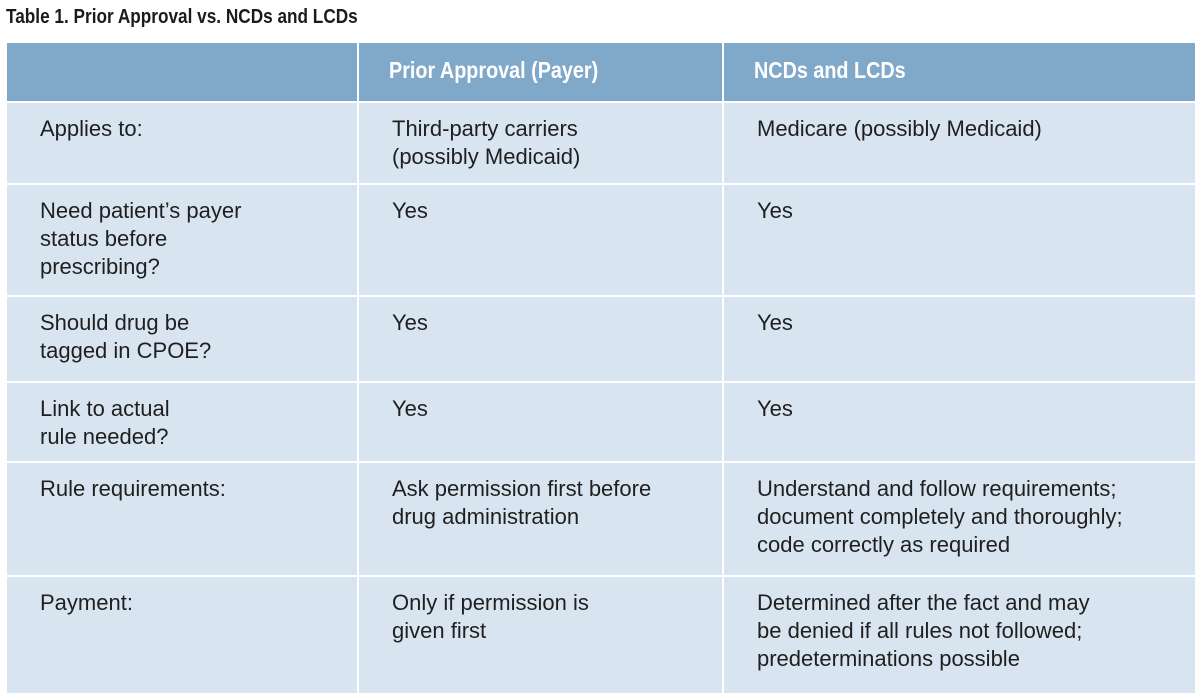 The width and height of the screenshot is (1200, 698). I want to click on table-row: Link to actual rule needed? Yes Yes, so click(601, 421).